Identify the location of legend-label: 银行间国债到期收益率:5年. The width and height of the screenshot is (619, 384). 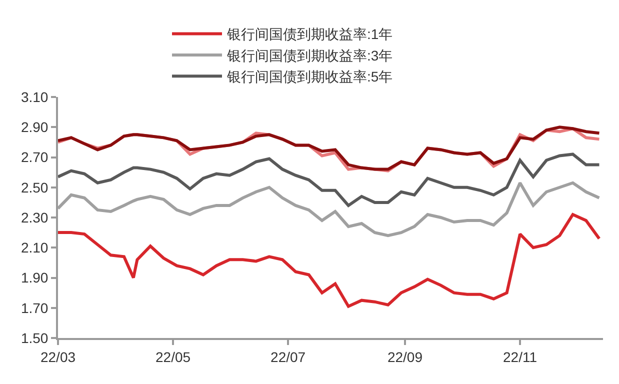
(309, 76).